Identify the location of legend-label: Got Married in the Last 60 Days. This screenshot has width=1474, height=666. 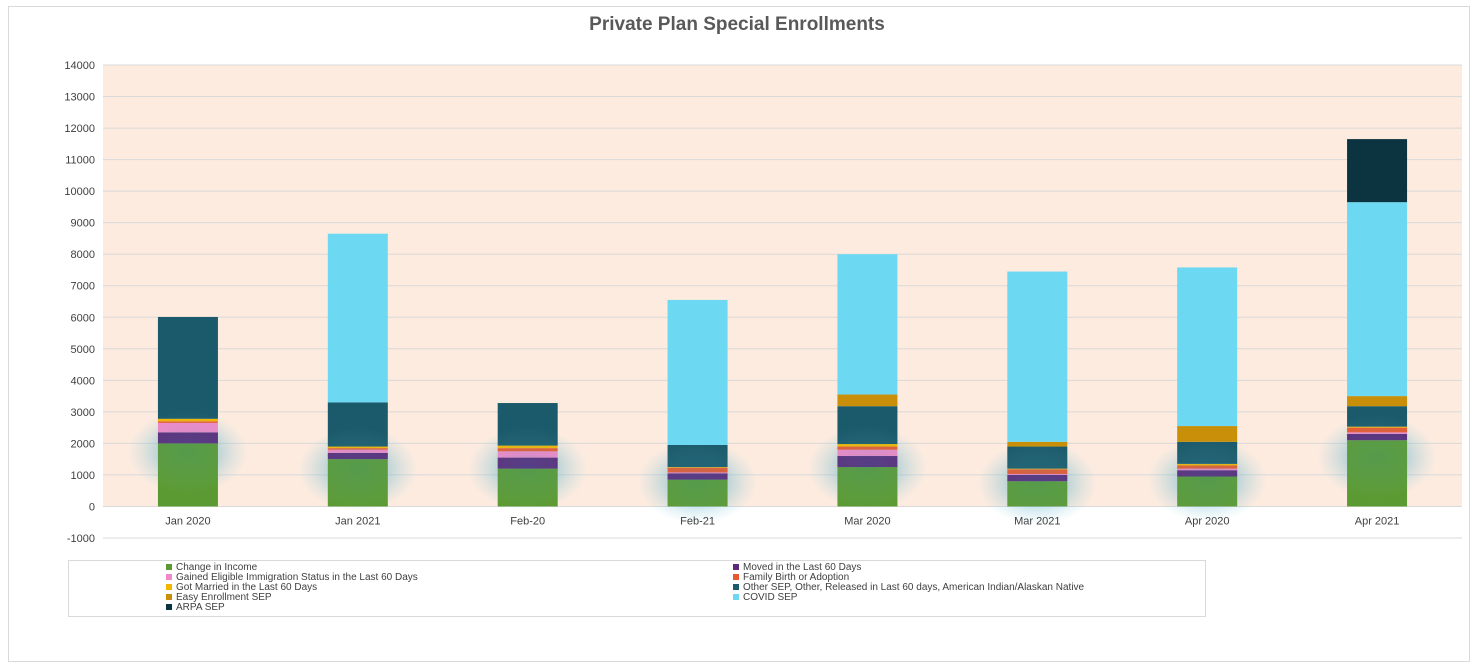
(247, 587).